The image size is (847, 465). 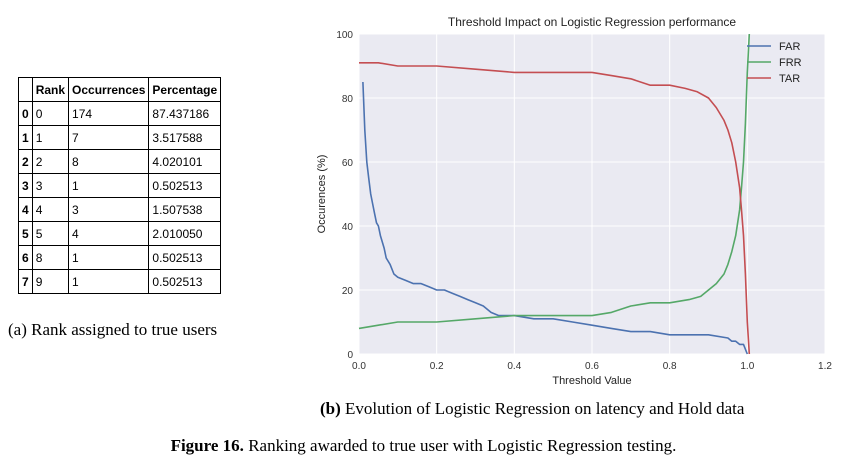 I want to click on table-row: 0 0 174 87.437186, so click(x=120, y=113).